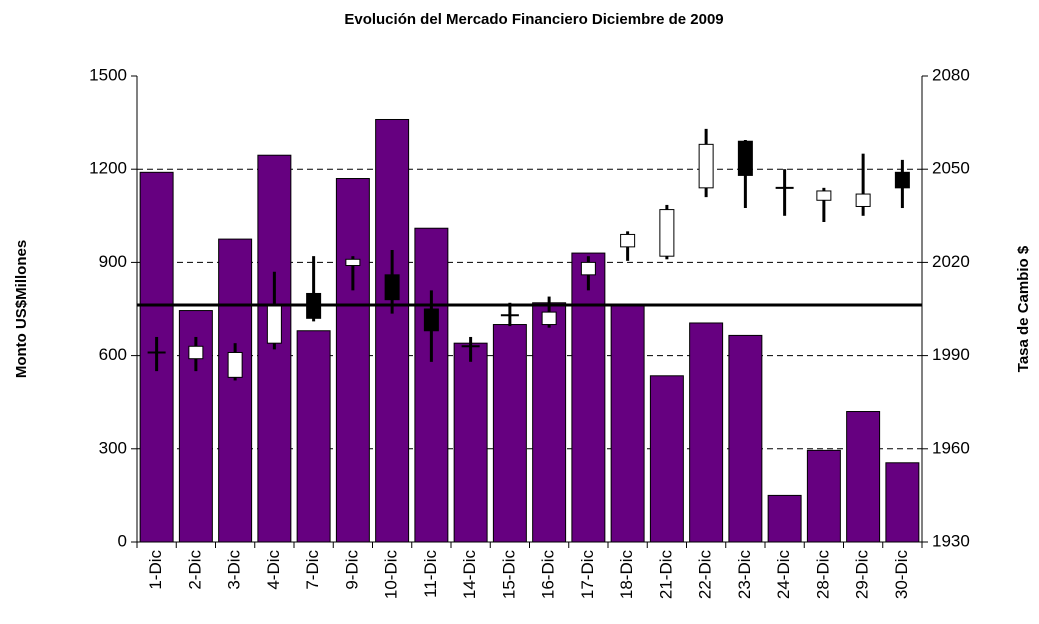 The height and width of the screenshot is (624, 1039). What do you see at coordinates (951, 74) in the screenshot?
I see `y2-tick-label: 2080` at bounding box center [951, 74].